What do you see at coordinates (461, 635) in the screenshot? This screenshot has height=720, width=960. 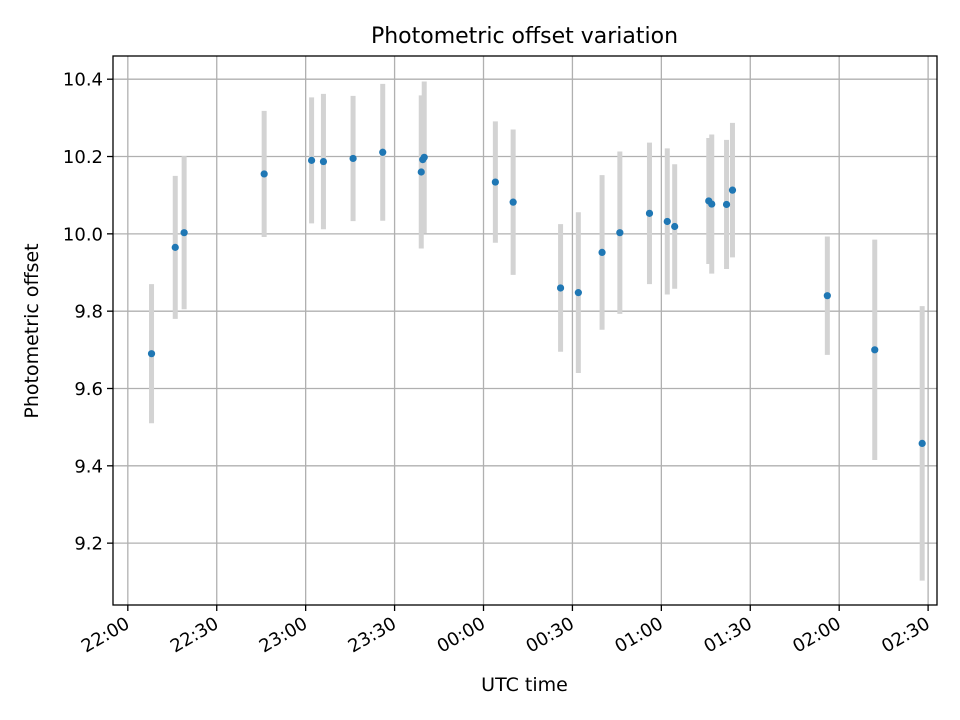 I see `x-tick-label: 00:00` at bounding box center [461, 635].